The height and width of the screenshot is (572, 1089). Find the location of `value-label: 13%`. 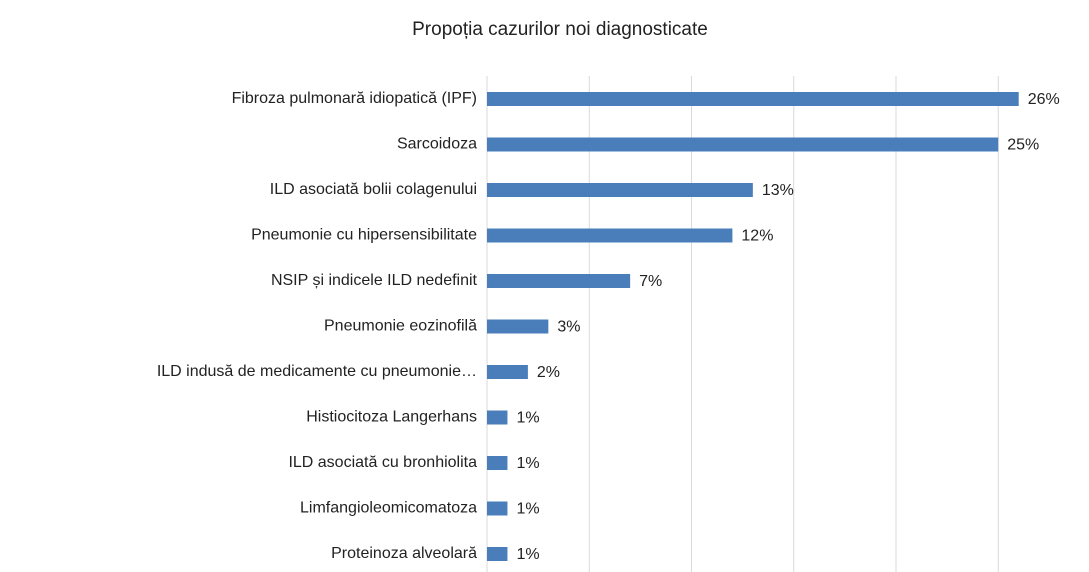

value-label: 13% is located at coordinates (778, 190).